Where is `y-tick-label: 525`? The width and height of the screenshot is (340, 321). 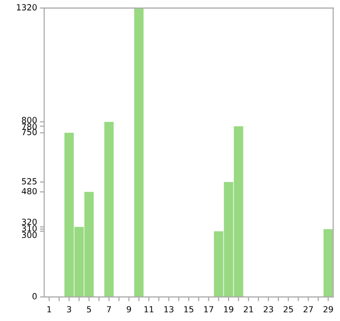
y-tick-label: 525 is located at coordinates (29, 181).